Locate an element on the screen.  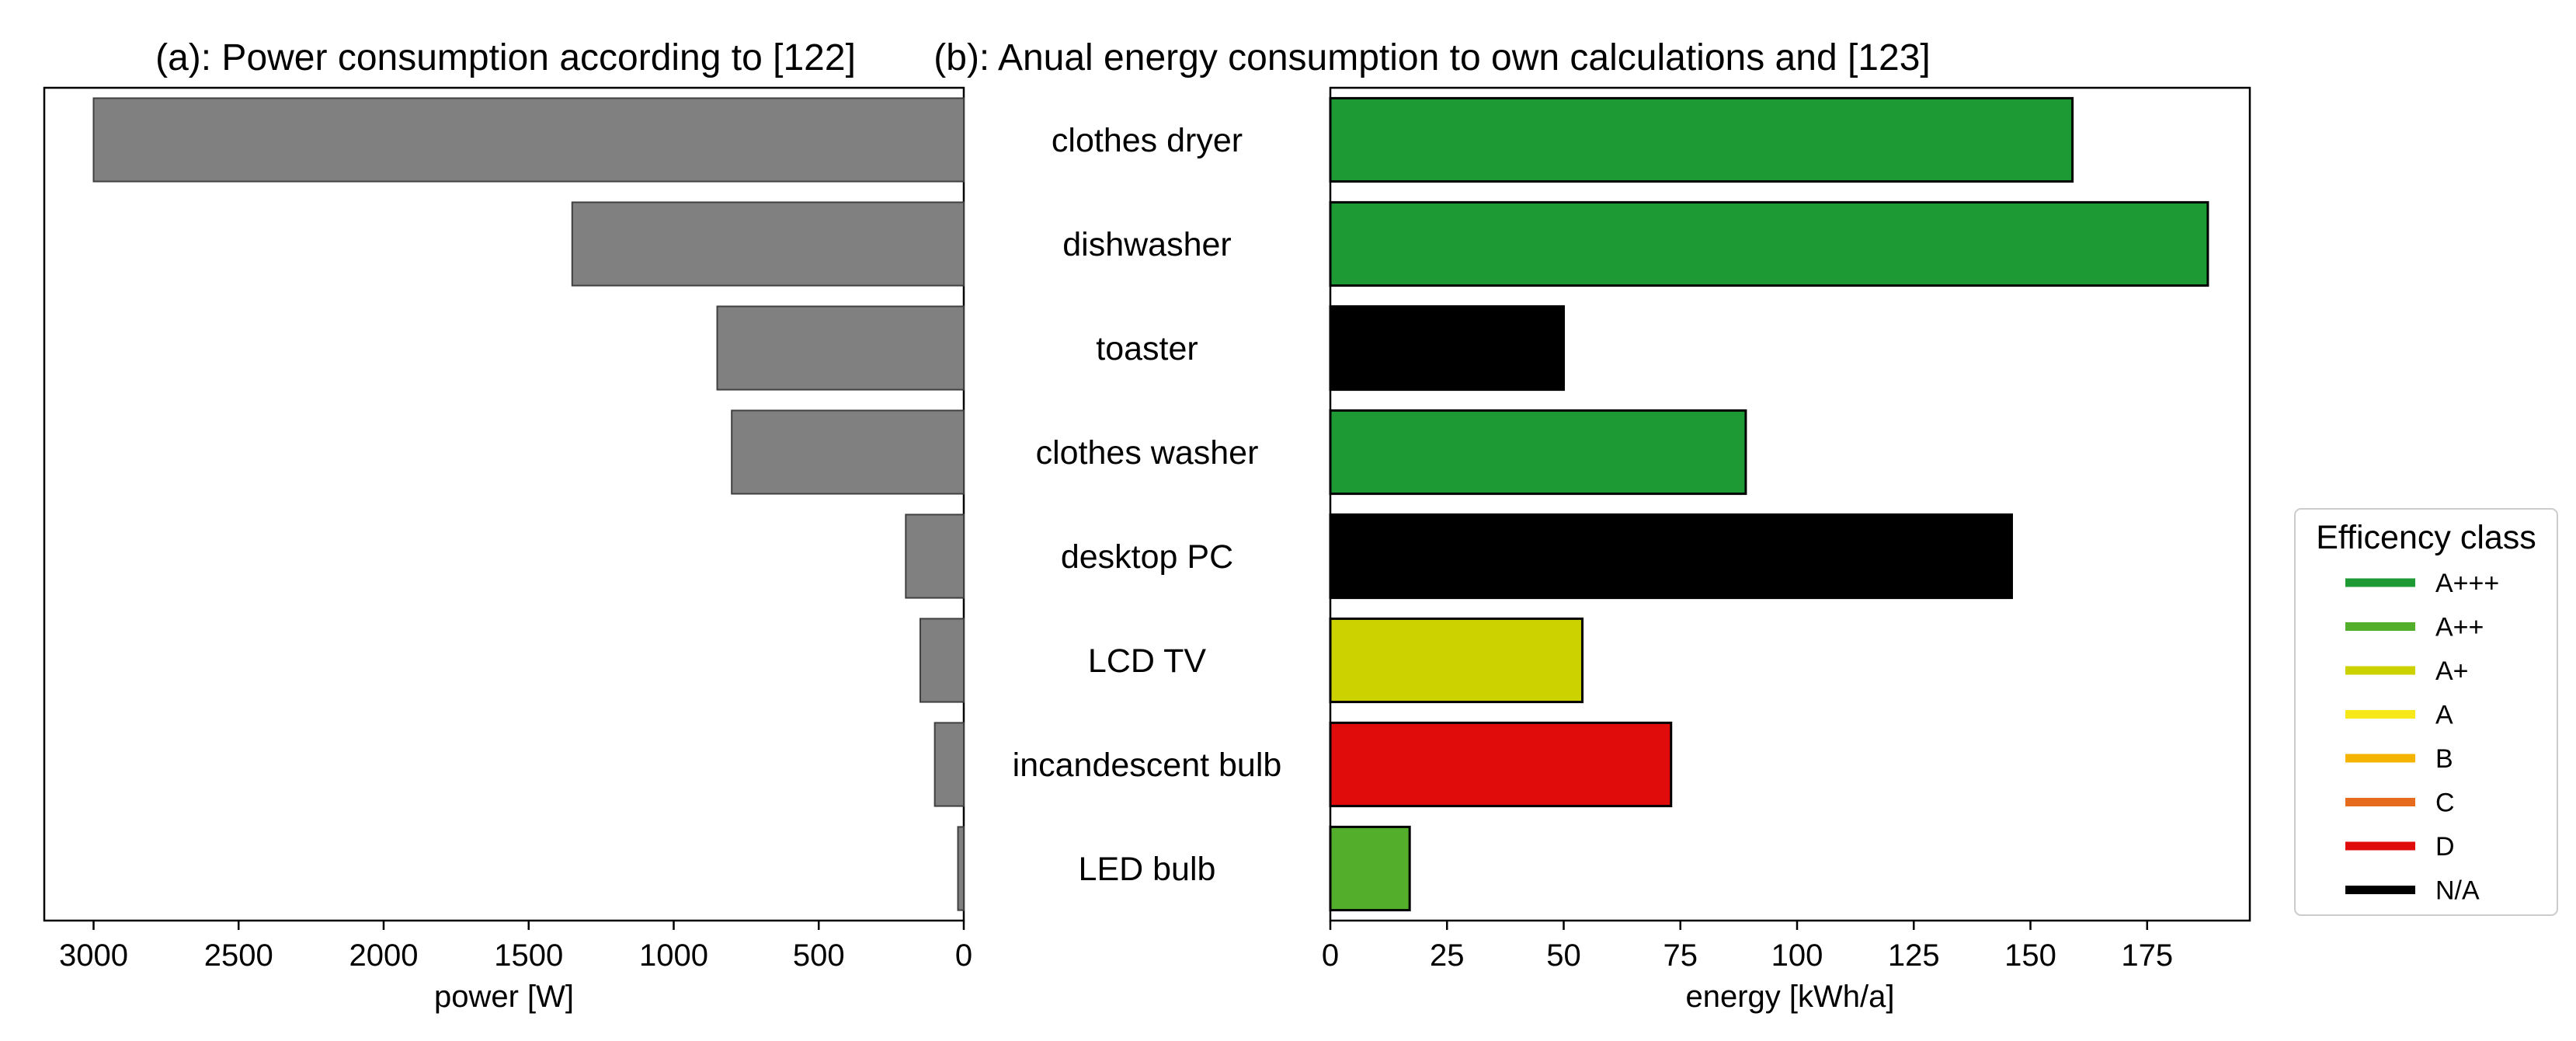
chart-b-tick-label: 0 is located at coordinates (1330, 955).